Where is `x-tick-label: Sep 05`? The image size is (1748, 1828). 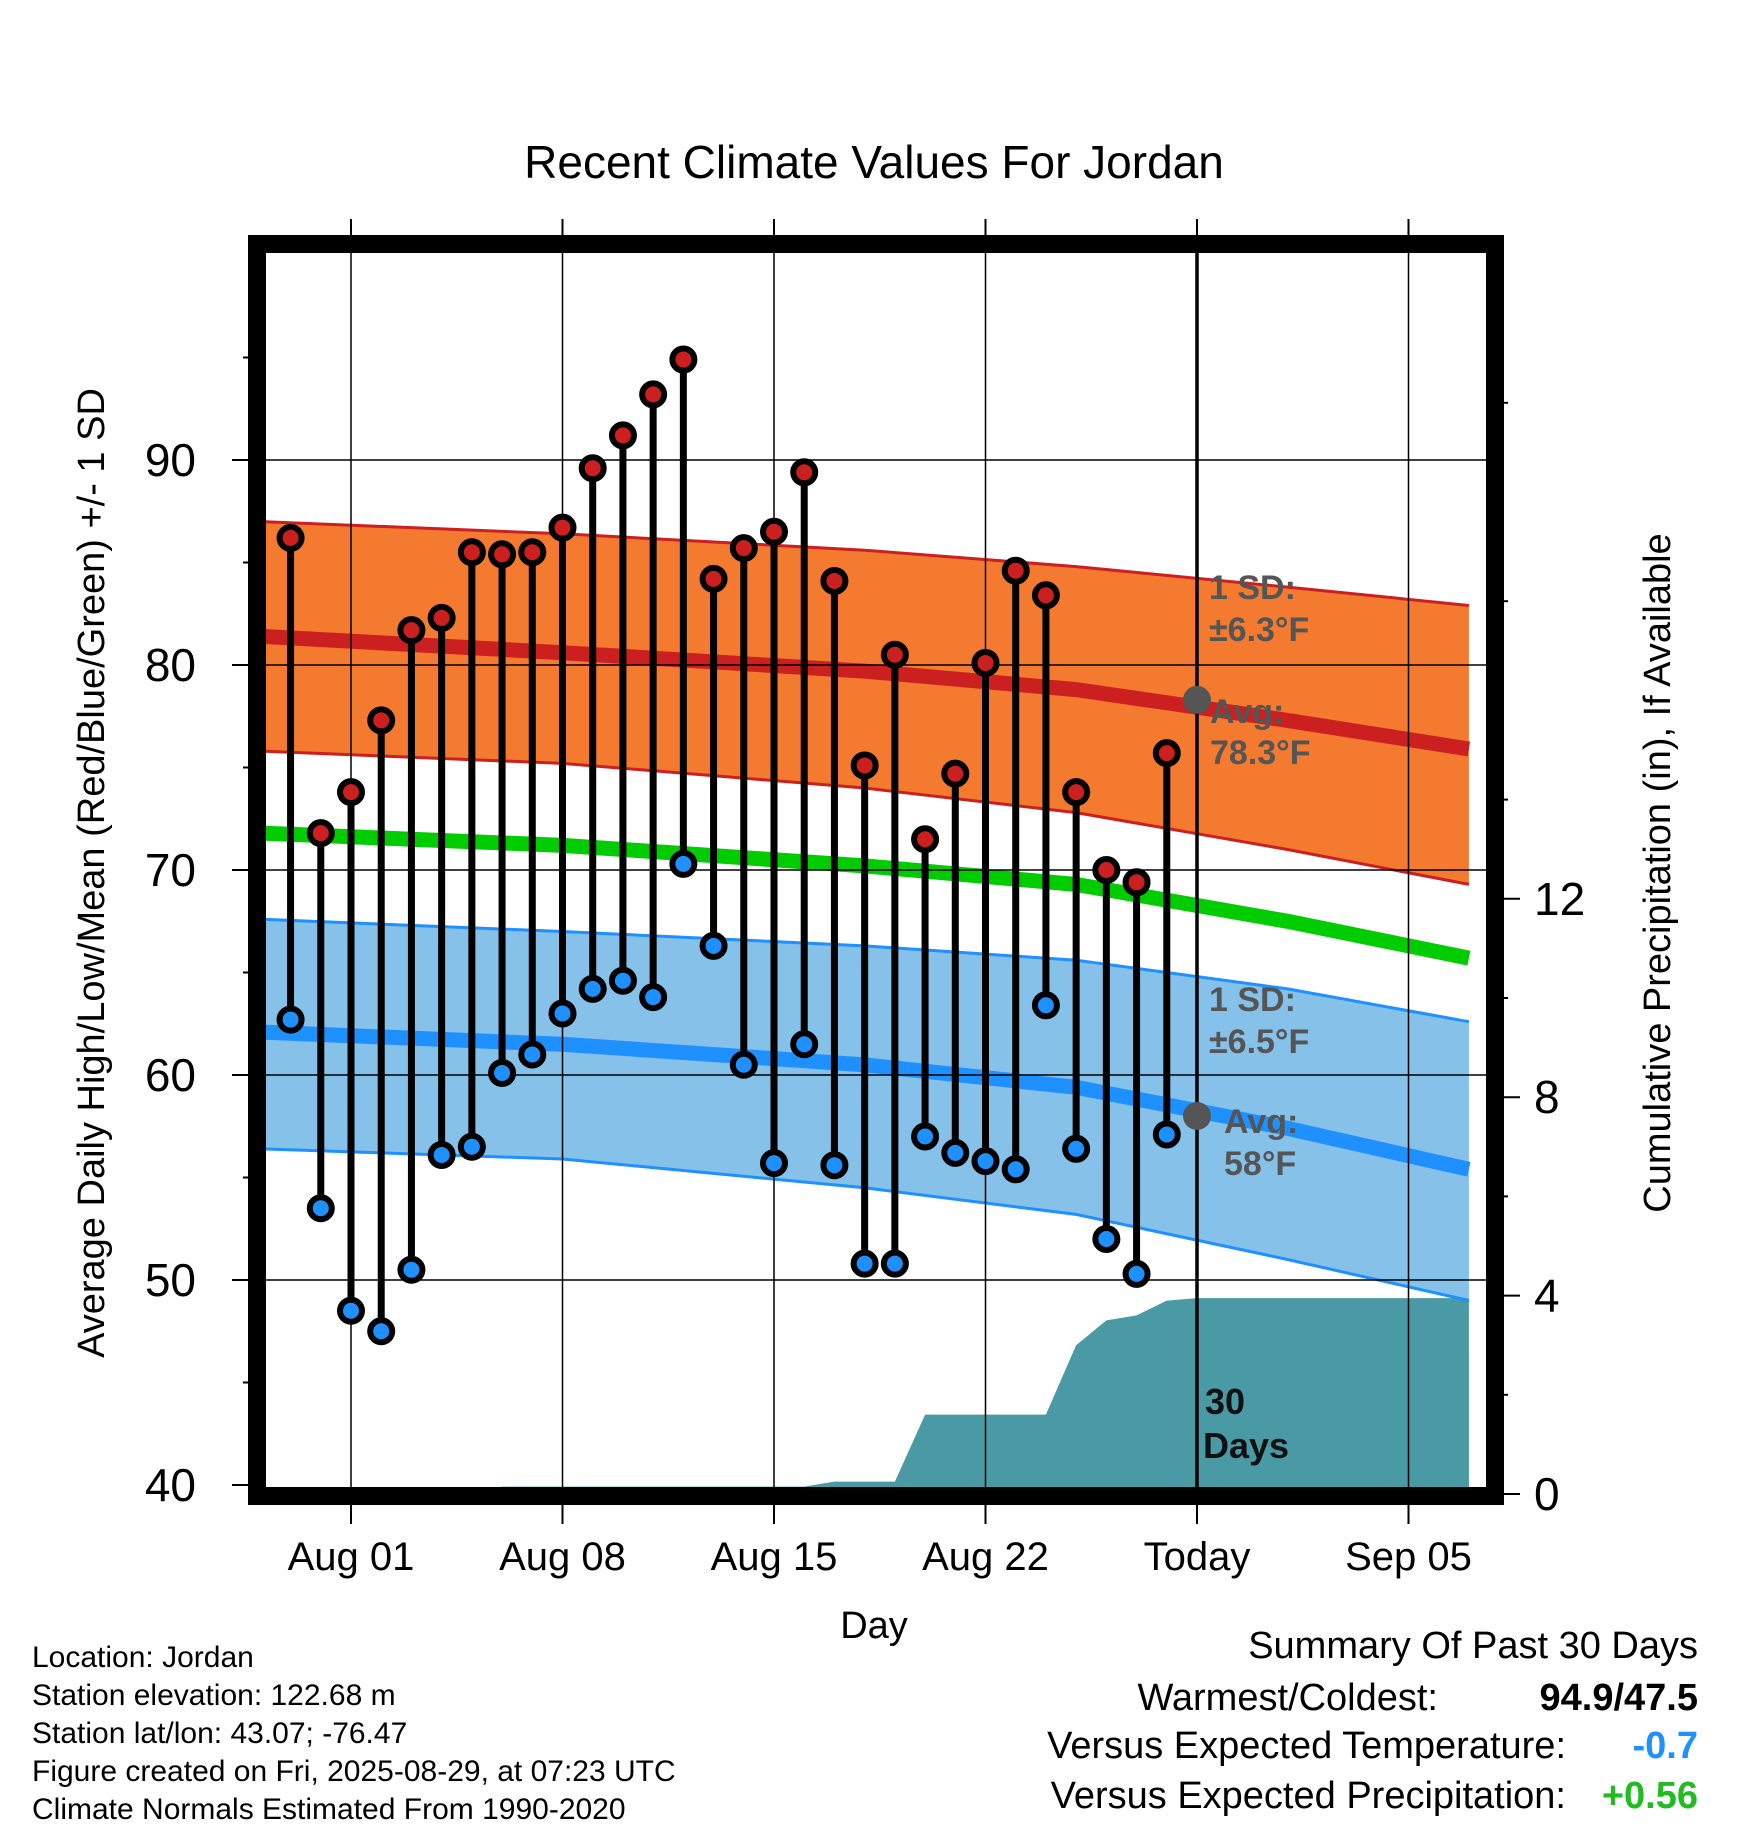 x-tick-label: Sep 05 is located at coordinates (1408, 1557).